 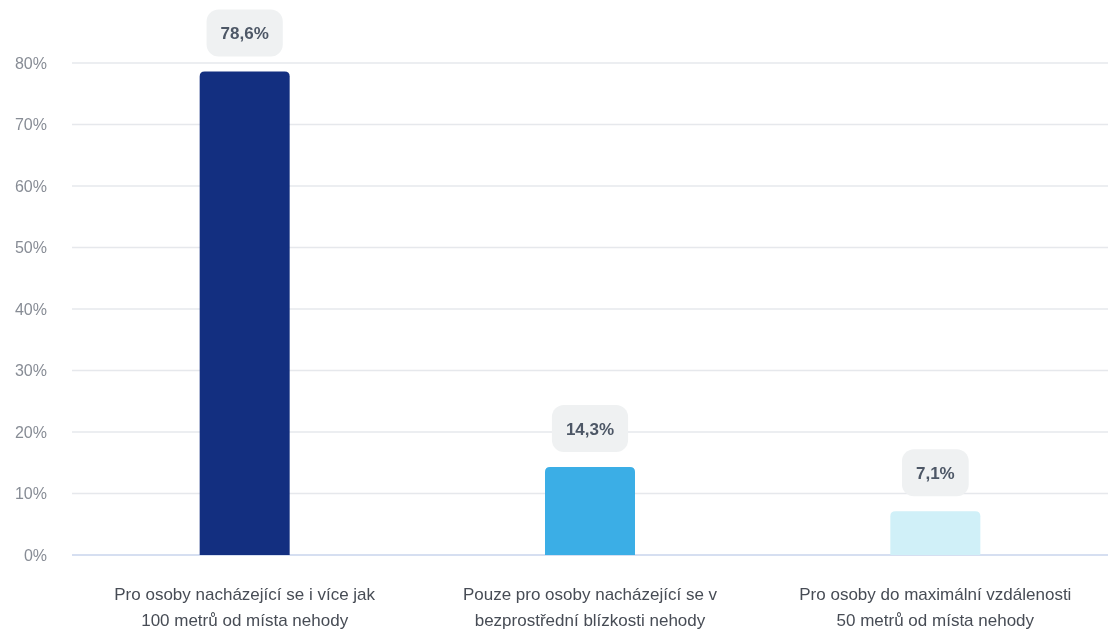 What do you see at coordinates (30, 432) in the screenshot?
I see `y-tick-label: 20%` at bounding box center [30, 432].